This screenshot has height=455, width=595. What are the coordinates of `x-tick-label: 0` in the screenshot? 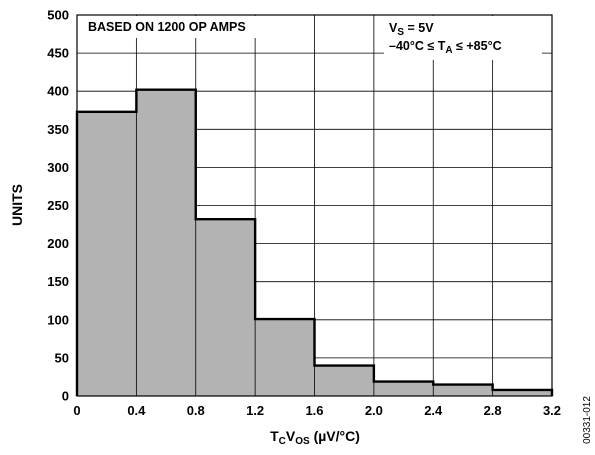 It's located at (76, 410).